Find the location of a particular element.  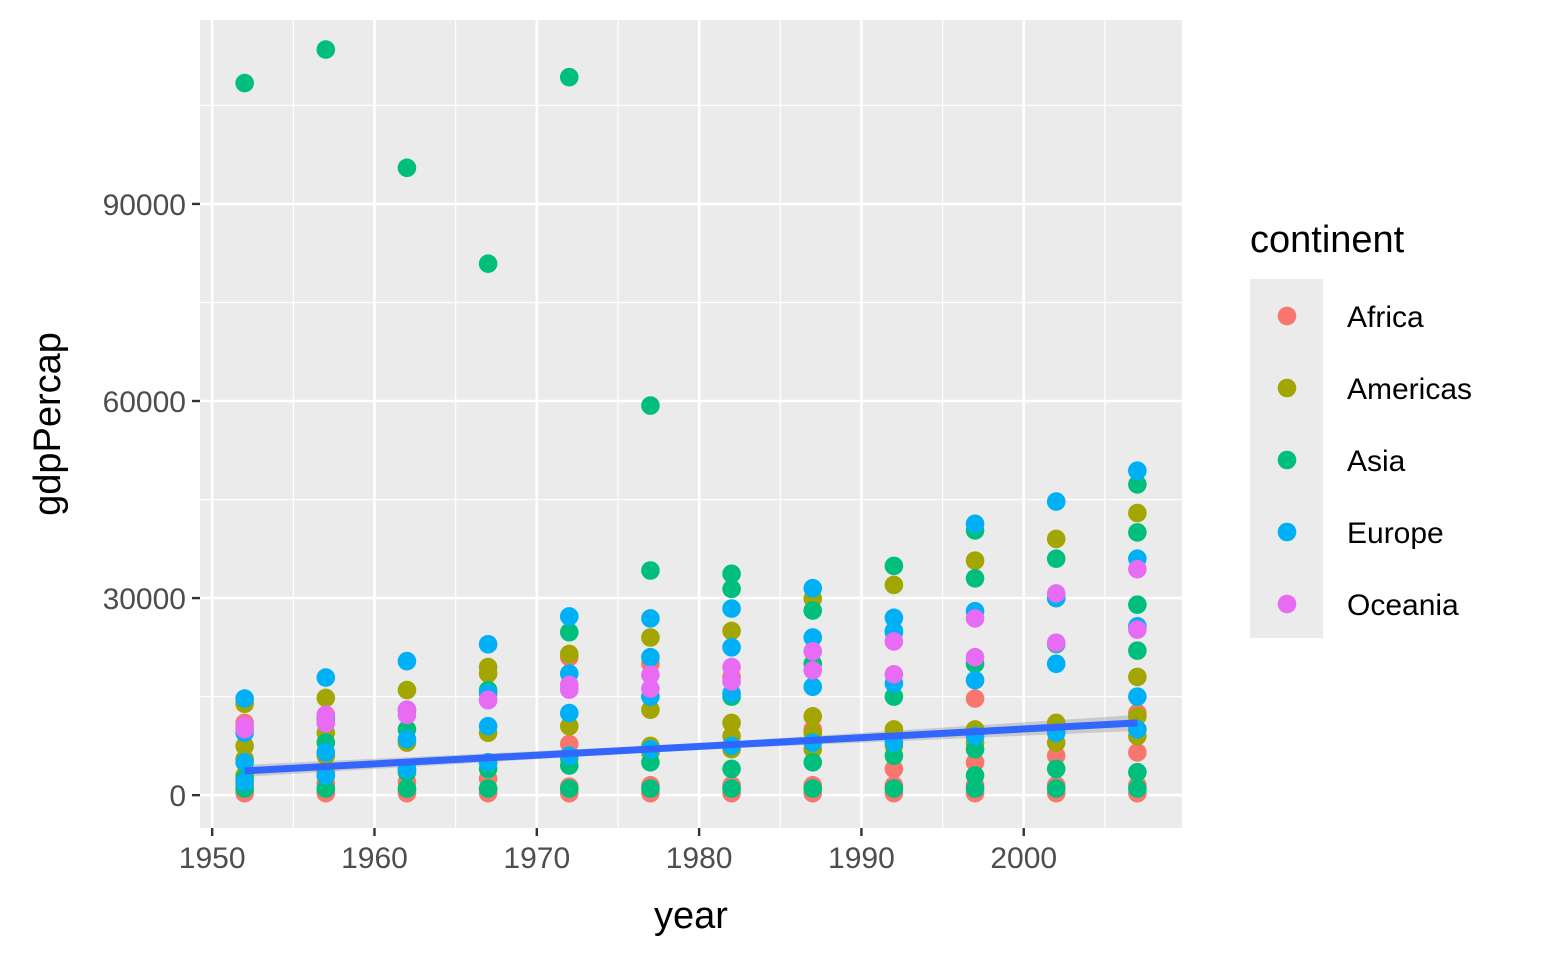

legend-label-europe: Europe is located at coordinates (1395, 533).